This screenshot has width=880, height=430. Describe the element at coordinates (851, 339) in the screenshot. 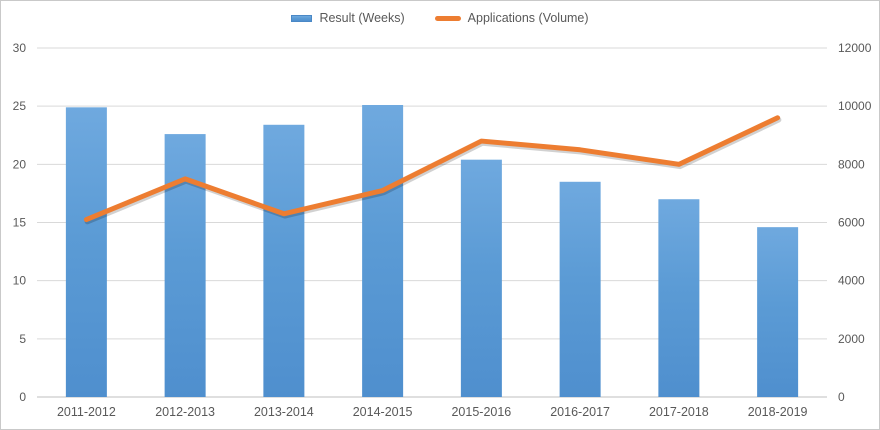

I see `right-axis-tick-label: 2000` at that location.